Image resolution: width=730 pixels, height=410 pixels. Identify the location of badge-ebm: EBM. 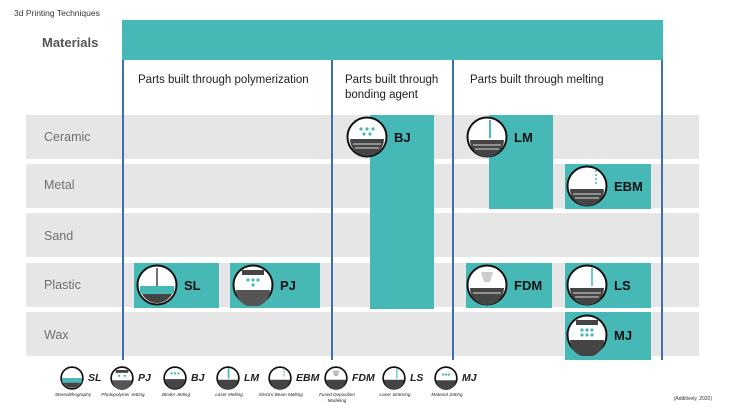
(604, 186).